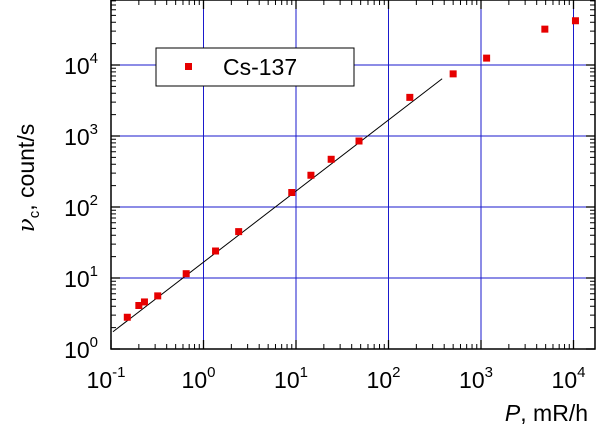 Image resolution: width=600 pixels, height=429 pixels. What do you see at coordinates (384, 378) in the screenshot?
I see `x-tick-label: 10²` at bounding box center [384, 378].